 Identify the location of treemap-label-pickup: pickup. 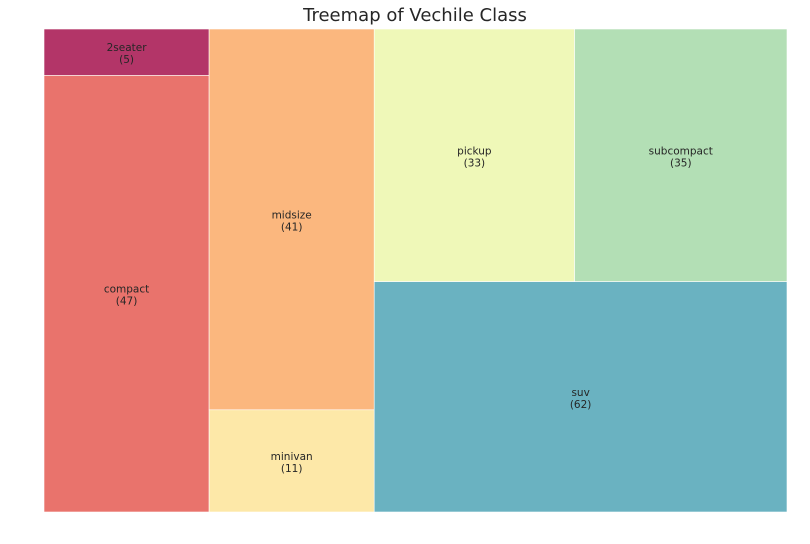
(474, 151).